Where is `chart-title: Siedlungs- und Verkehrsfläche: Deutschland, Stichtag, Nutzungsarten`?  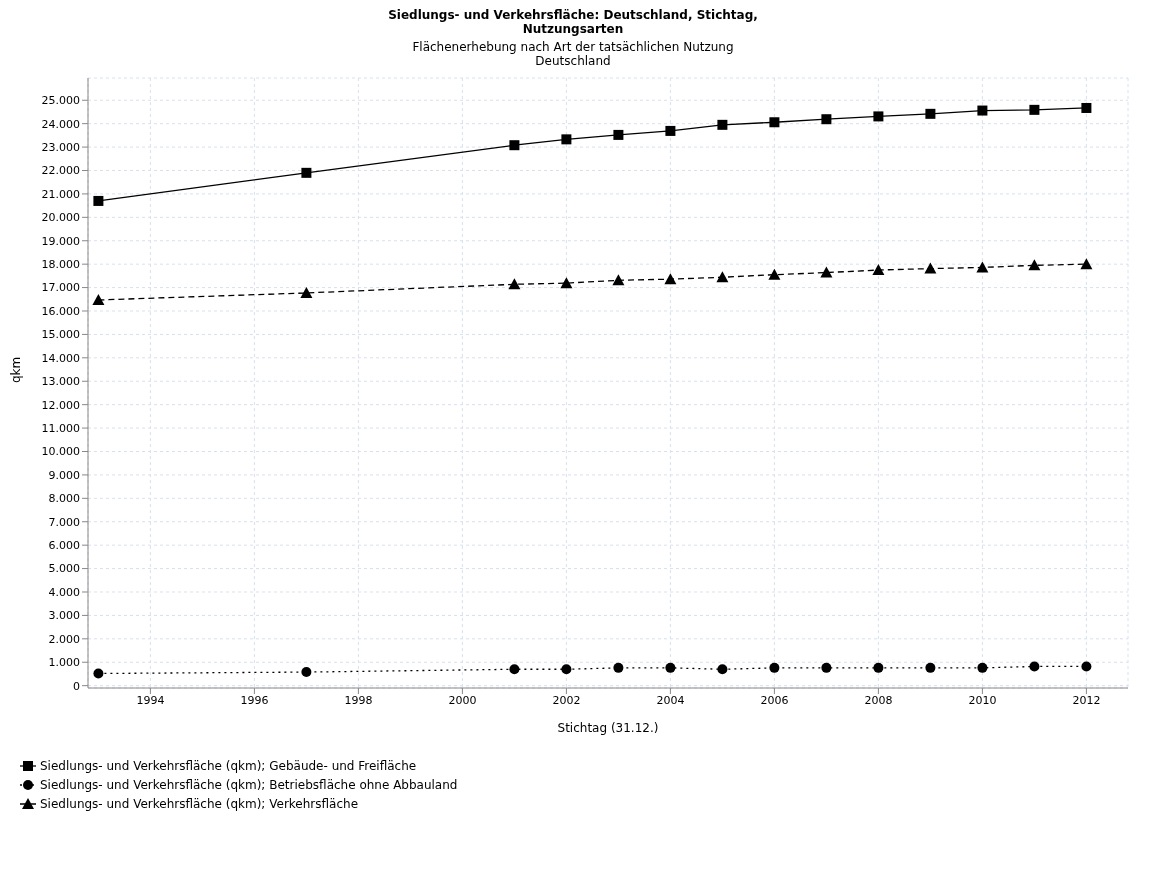 chart-title: Siedlungs- und Verkehrsfläche: Deutschland, Stichtag, Nutzungsarten is located at coordinates (573, 22).